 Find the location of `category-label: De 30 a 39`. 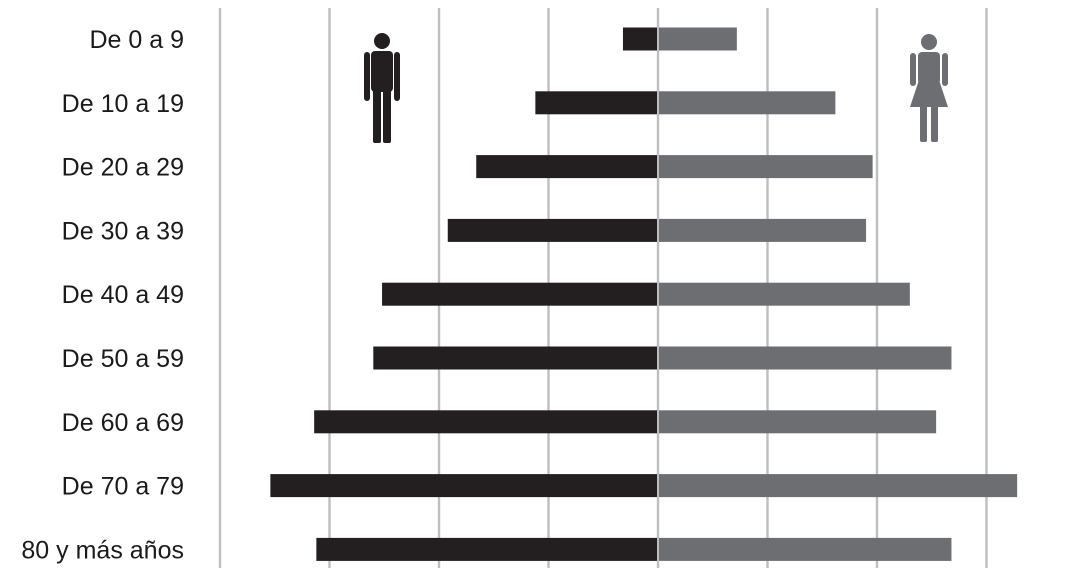

category-label: De 30 a 39 is located at coordinates (123, 231).